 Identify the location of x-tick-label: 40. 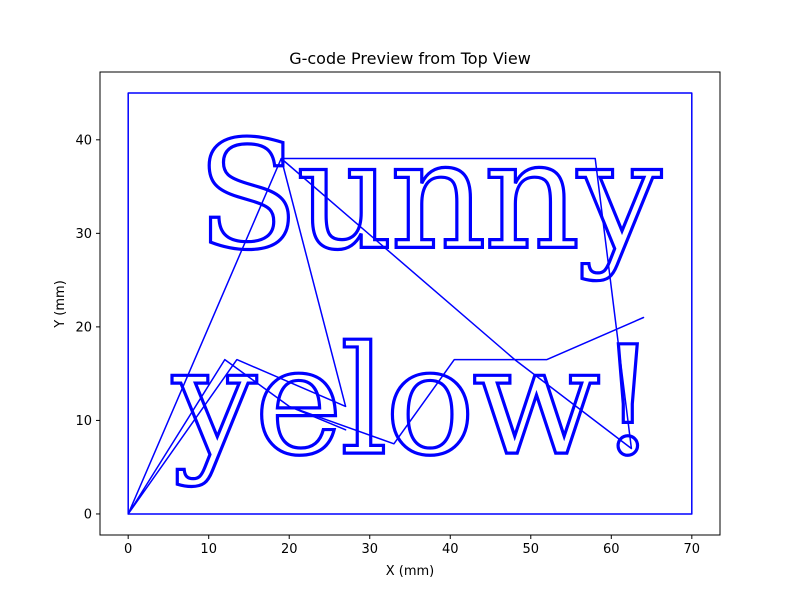
(450, 549).